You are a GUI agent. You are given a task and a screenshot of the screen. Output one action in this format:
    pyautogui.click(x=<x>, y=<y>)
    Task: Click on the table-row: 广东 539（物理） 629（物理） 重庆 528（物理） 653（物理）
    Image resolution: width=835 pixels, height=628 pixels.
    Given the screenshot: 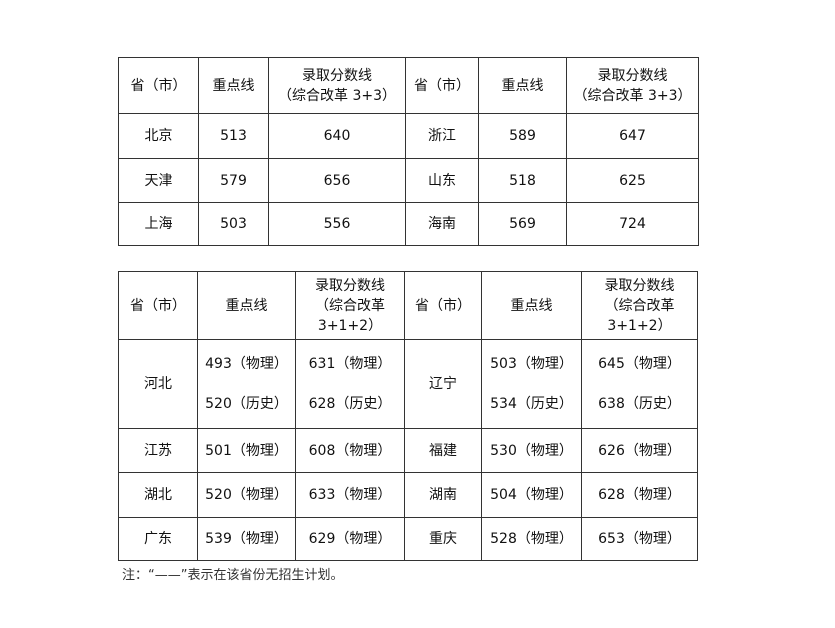 What is the action you would take?
    pyautogui.click(x=408, y=539)
    